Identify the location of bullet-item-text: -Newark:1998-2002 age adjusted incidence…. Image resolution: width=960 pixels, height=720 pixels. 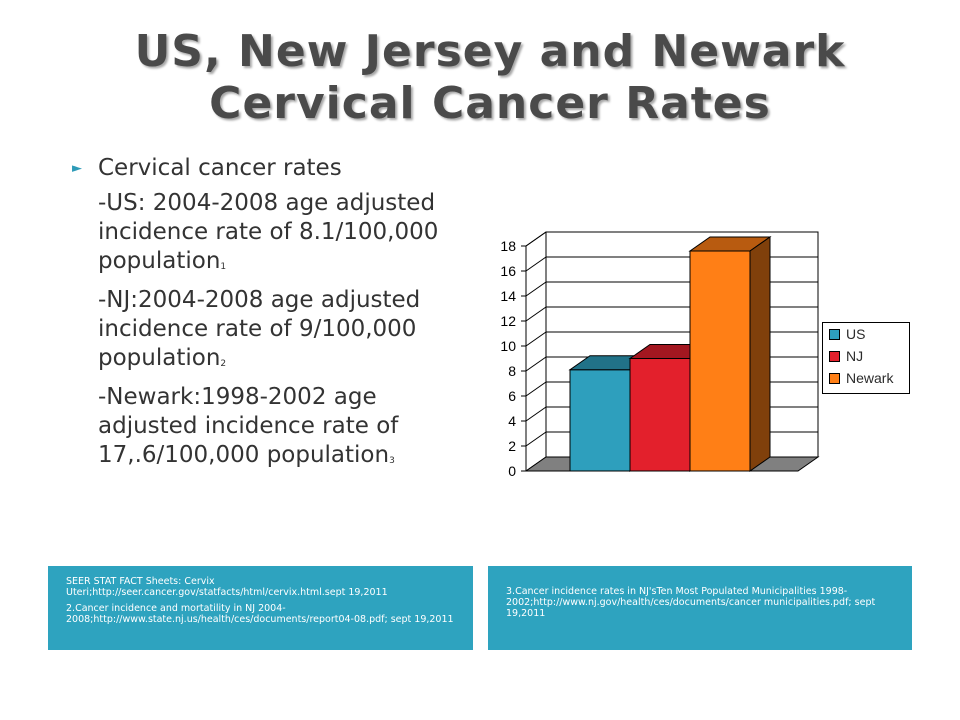
(248, 426).